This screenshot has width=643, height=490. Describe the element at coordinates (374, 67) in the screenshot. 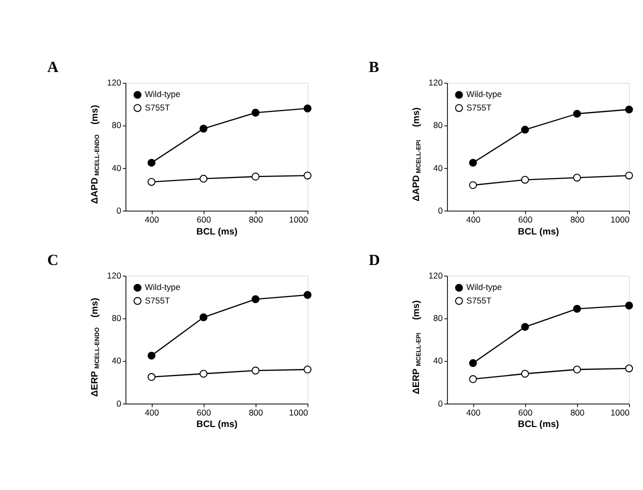

I see `chart-title: B` at that location.